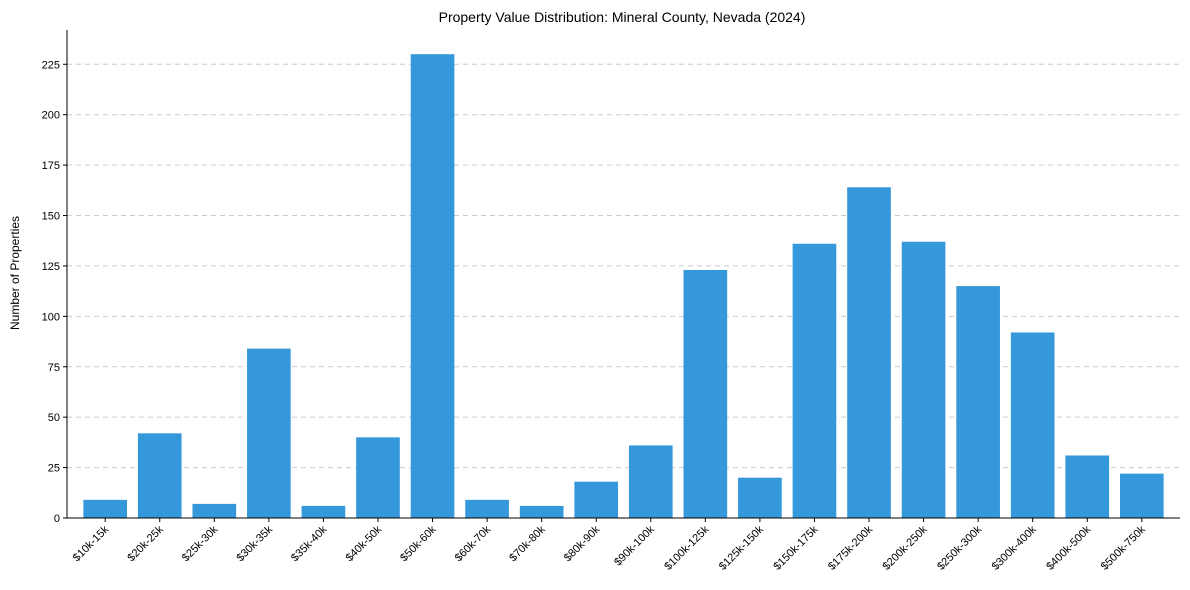  I want to click on y-tick-label: 225, so click(51, 65).